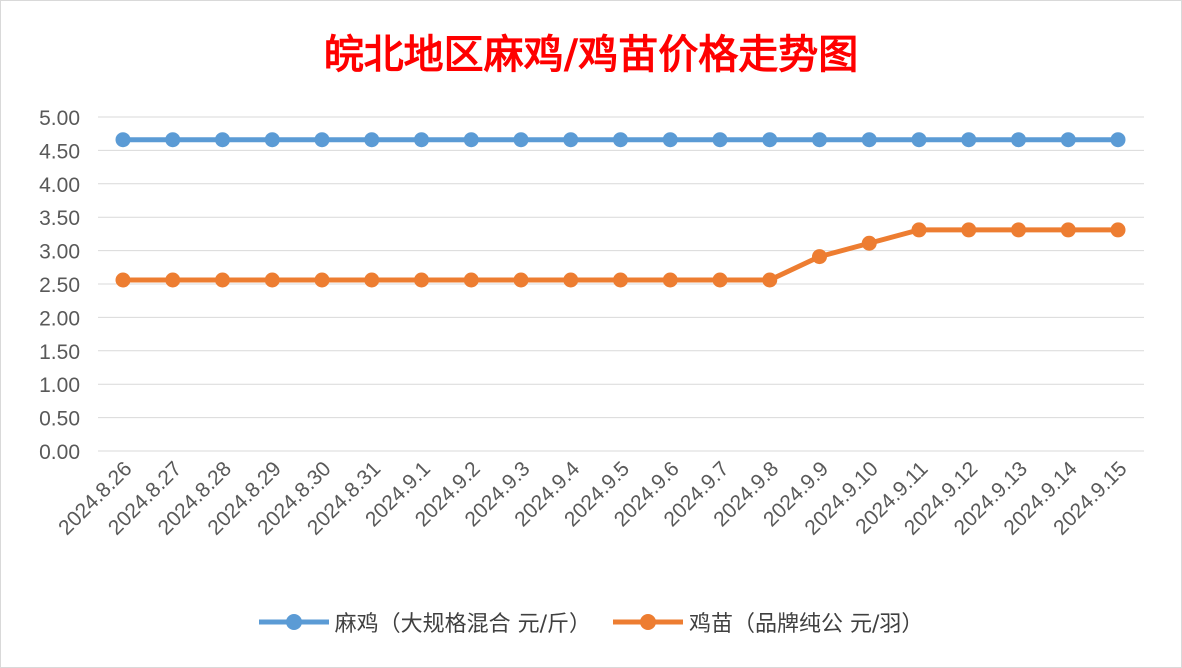 The image size is (1182, 668). I want to click on y-tick-label: 2.50, so click(59, 285).